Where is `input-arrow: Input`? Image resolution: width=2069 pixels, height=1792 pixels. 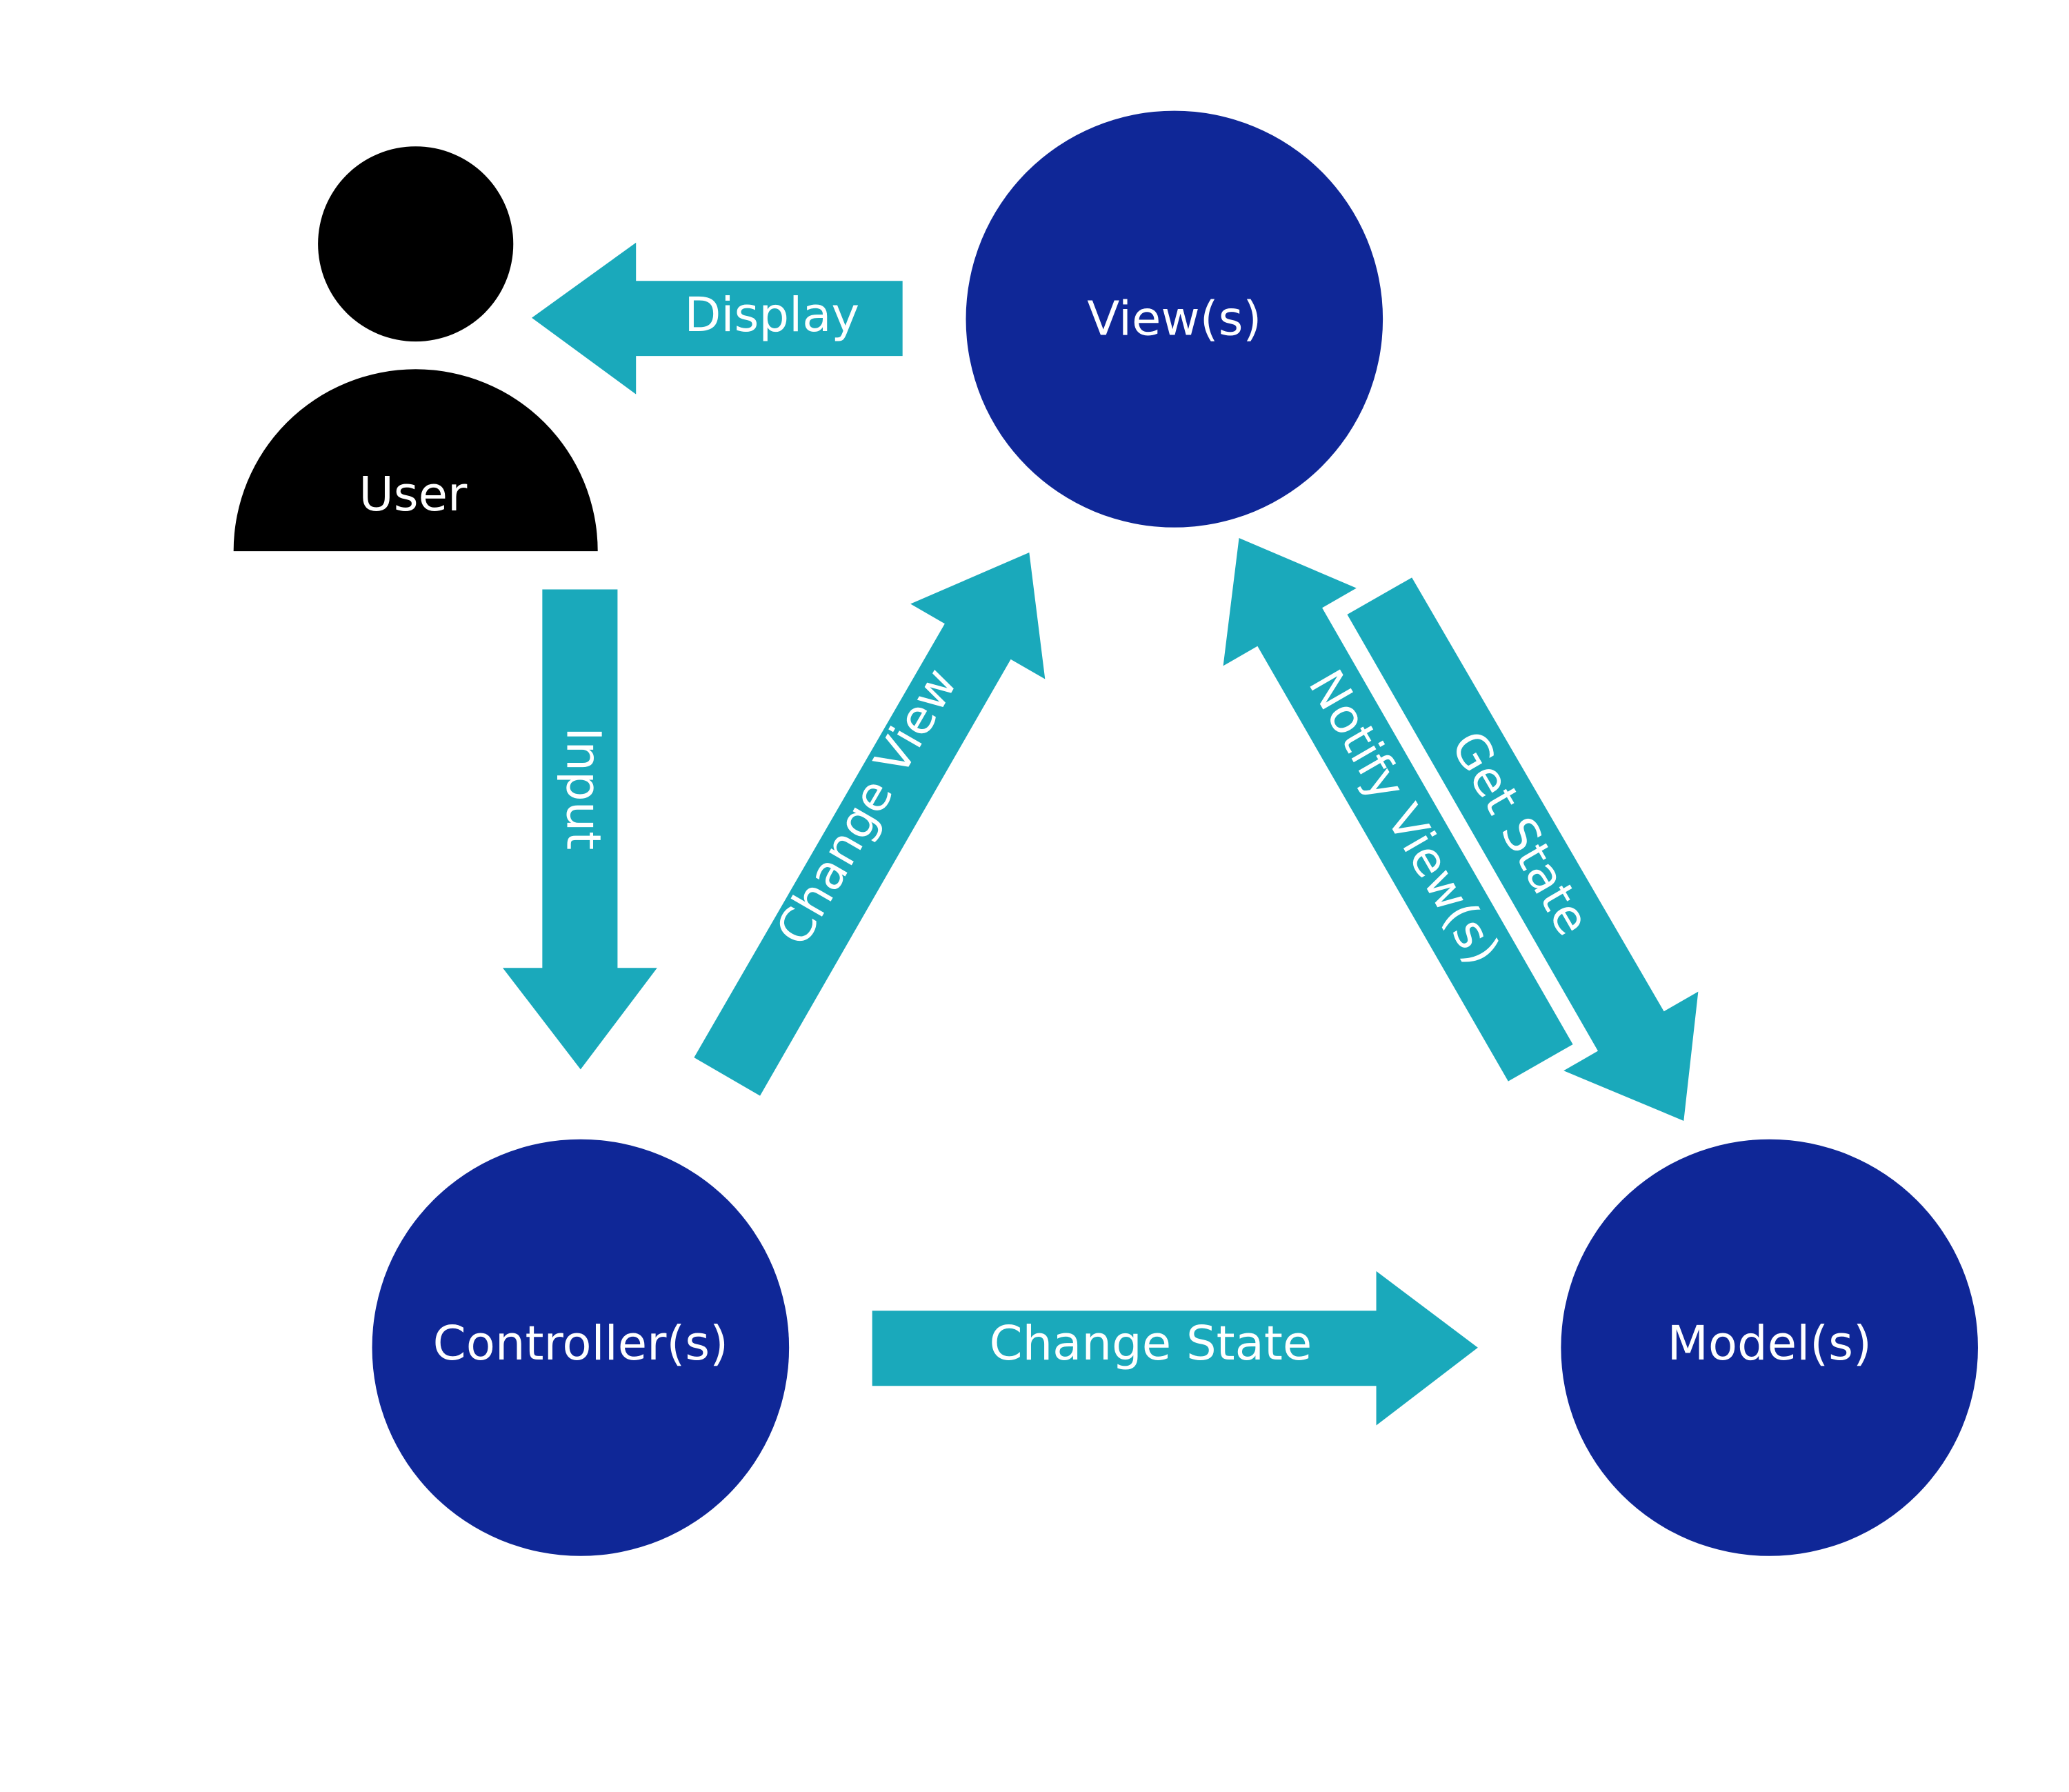
input-arrow: Input is located at coordinates (579, 829).